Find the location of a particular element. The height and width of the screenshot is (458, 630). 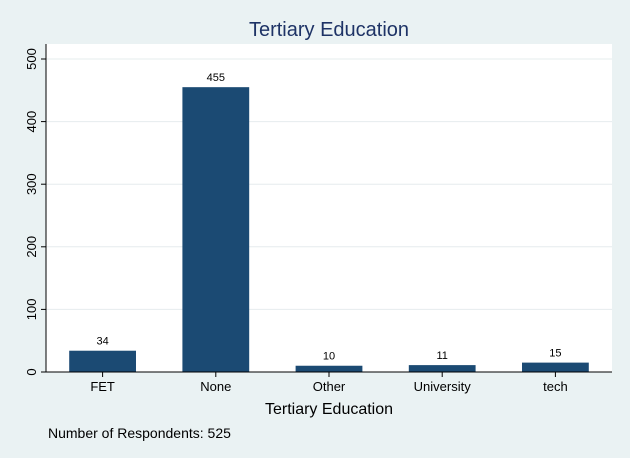

bar-tech is located at coordinates (555, 367).